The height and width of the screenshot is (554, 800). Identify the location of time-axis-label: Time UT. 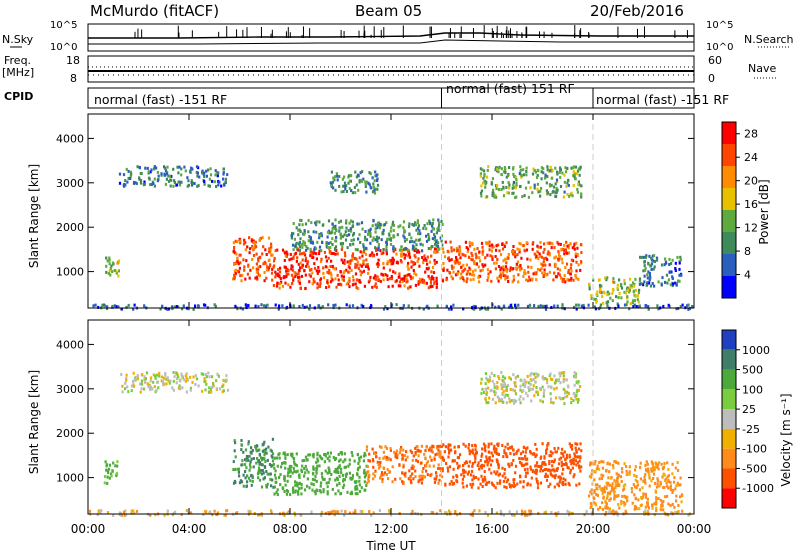
(390, 546).